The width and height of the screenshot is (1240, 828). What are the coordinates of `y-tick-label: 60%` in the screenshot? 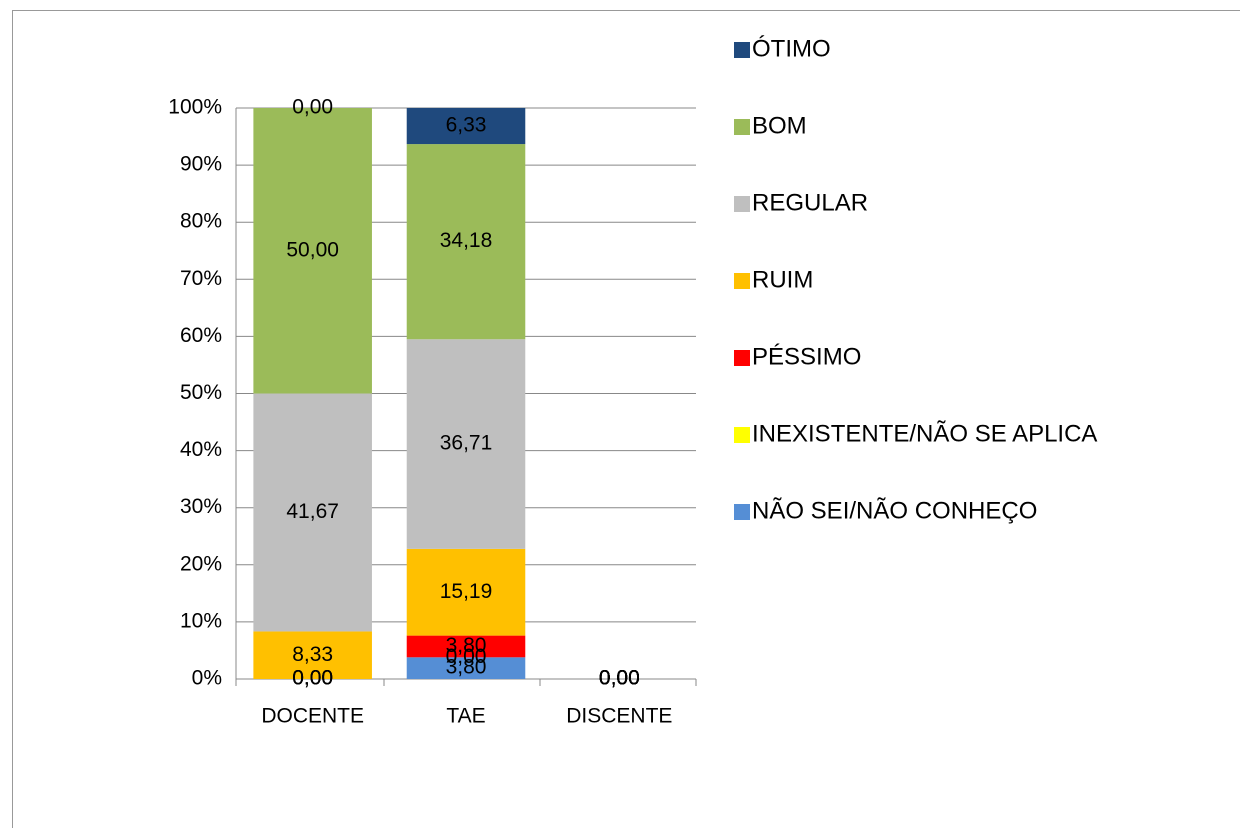 It's located at (201, 335).